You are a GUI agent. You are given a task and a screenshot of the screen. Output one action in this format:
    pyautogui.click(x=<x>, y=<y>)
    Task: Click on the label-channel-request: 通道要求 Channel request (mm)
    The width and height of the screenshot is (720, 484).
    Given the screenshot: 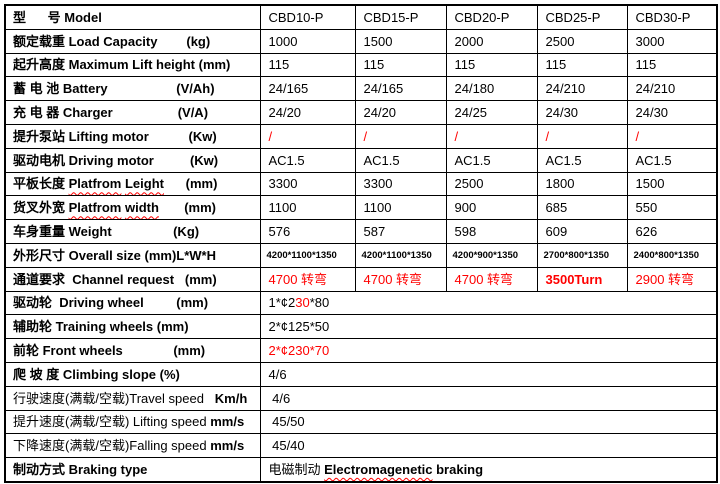 What is the action you would take?
    pyautogui.click(x=132, y=279)
    